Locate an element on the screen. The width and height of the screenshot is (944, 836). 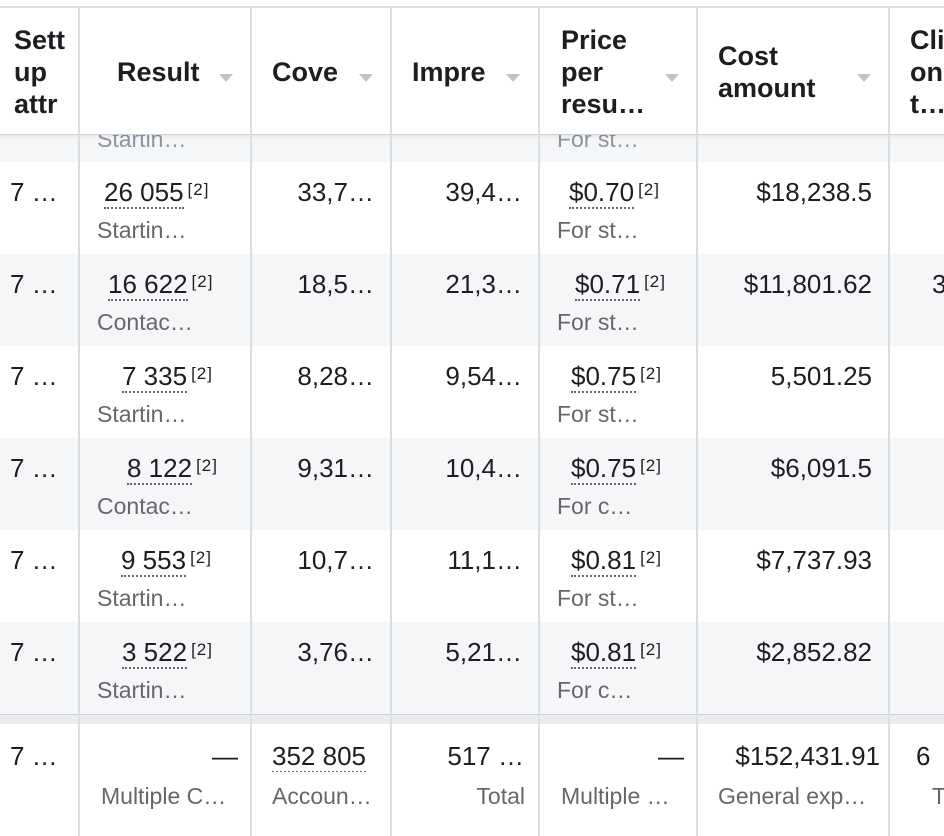
column-header-setup: Sett up attr is located at coordinates (40, 71).